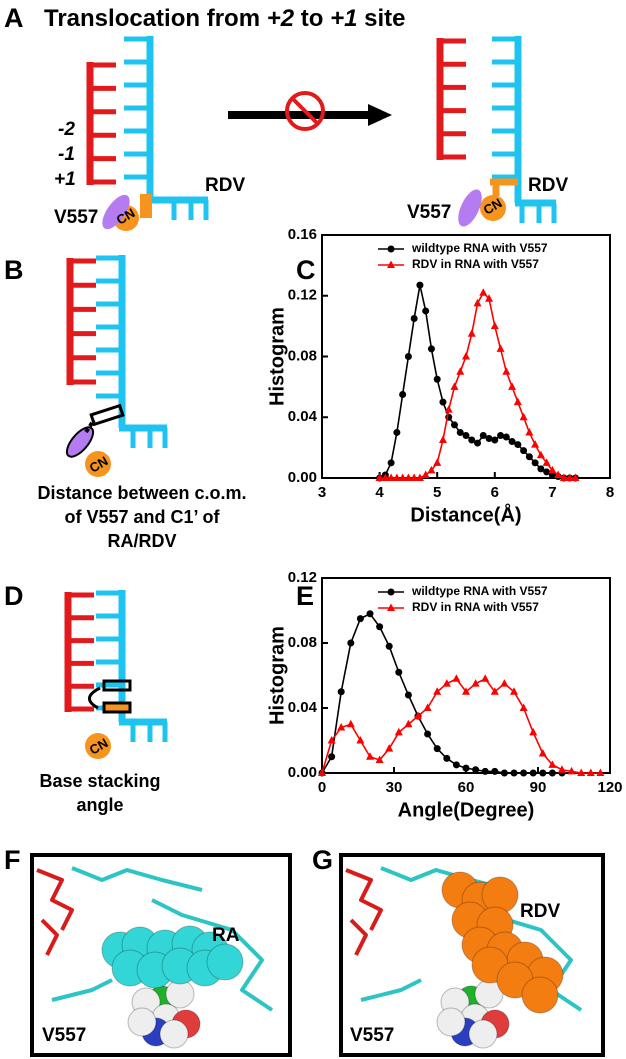 Image resolution: width=626 pixels, height=1059 pixels. I want to click on y-axis-label: Histogram, so click(277, 675).